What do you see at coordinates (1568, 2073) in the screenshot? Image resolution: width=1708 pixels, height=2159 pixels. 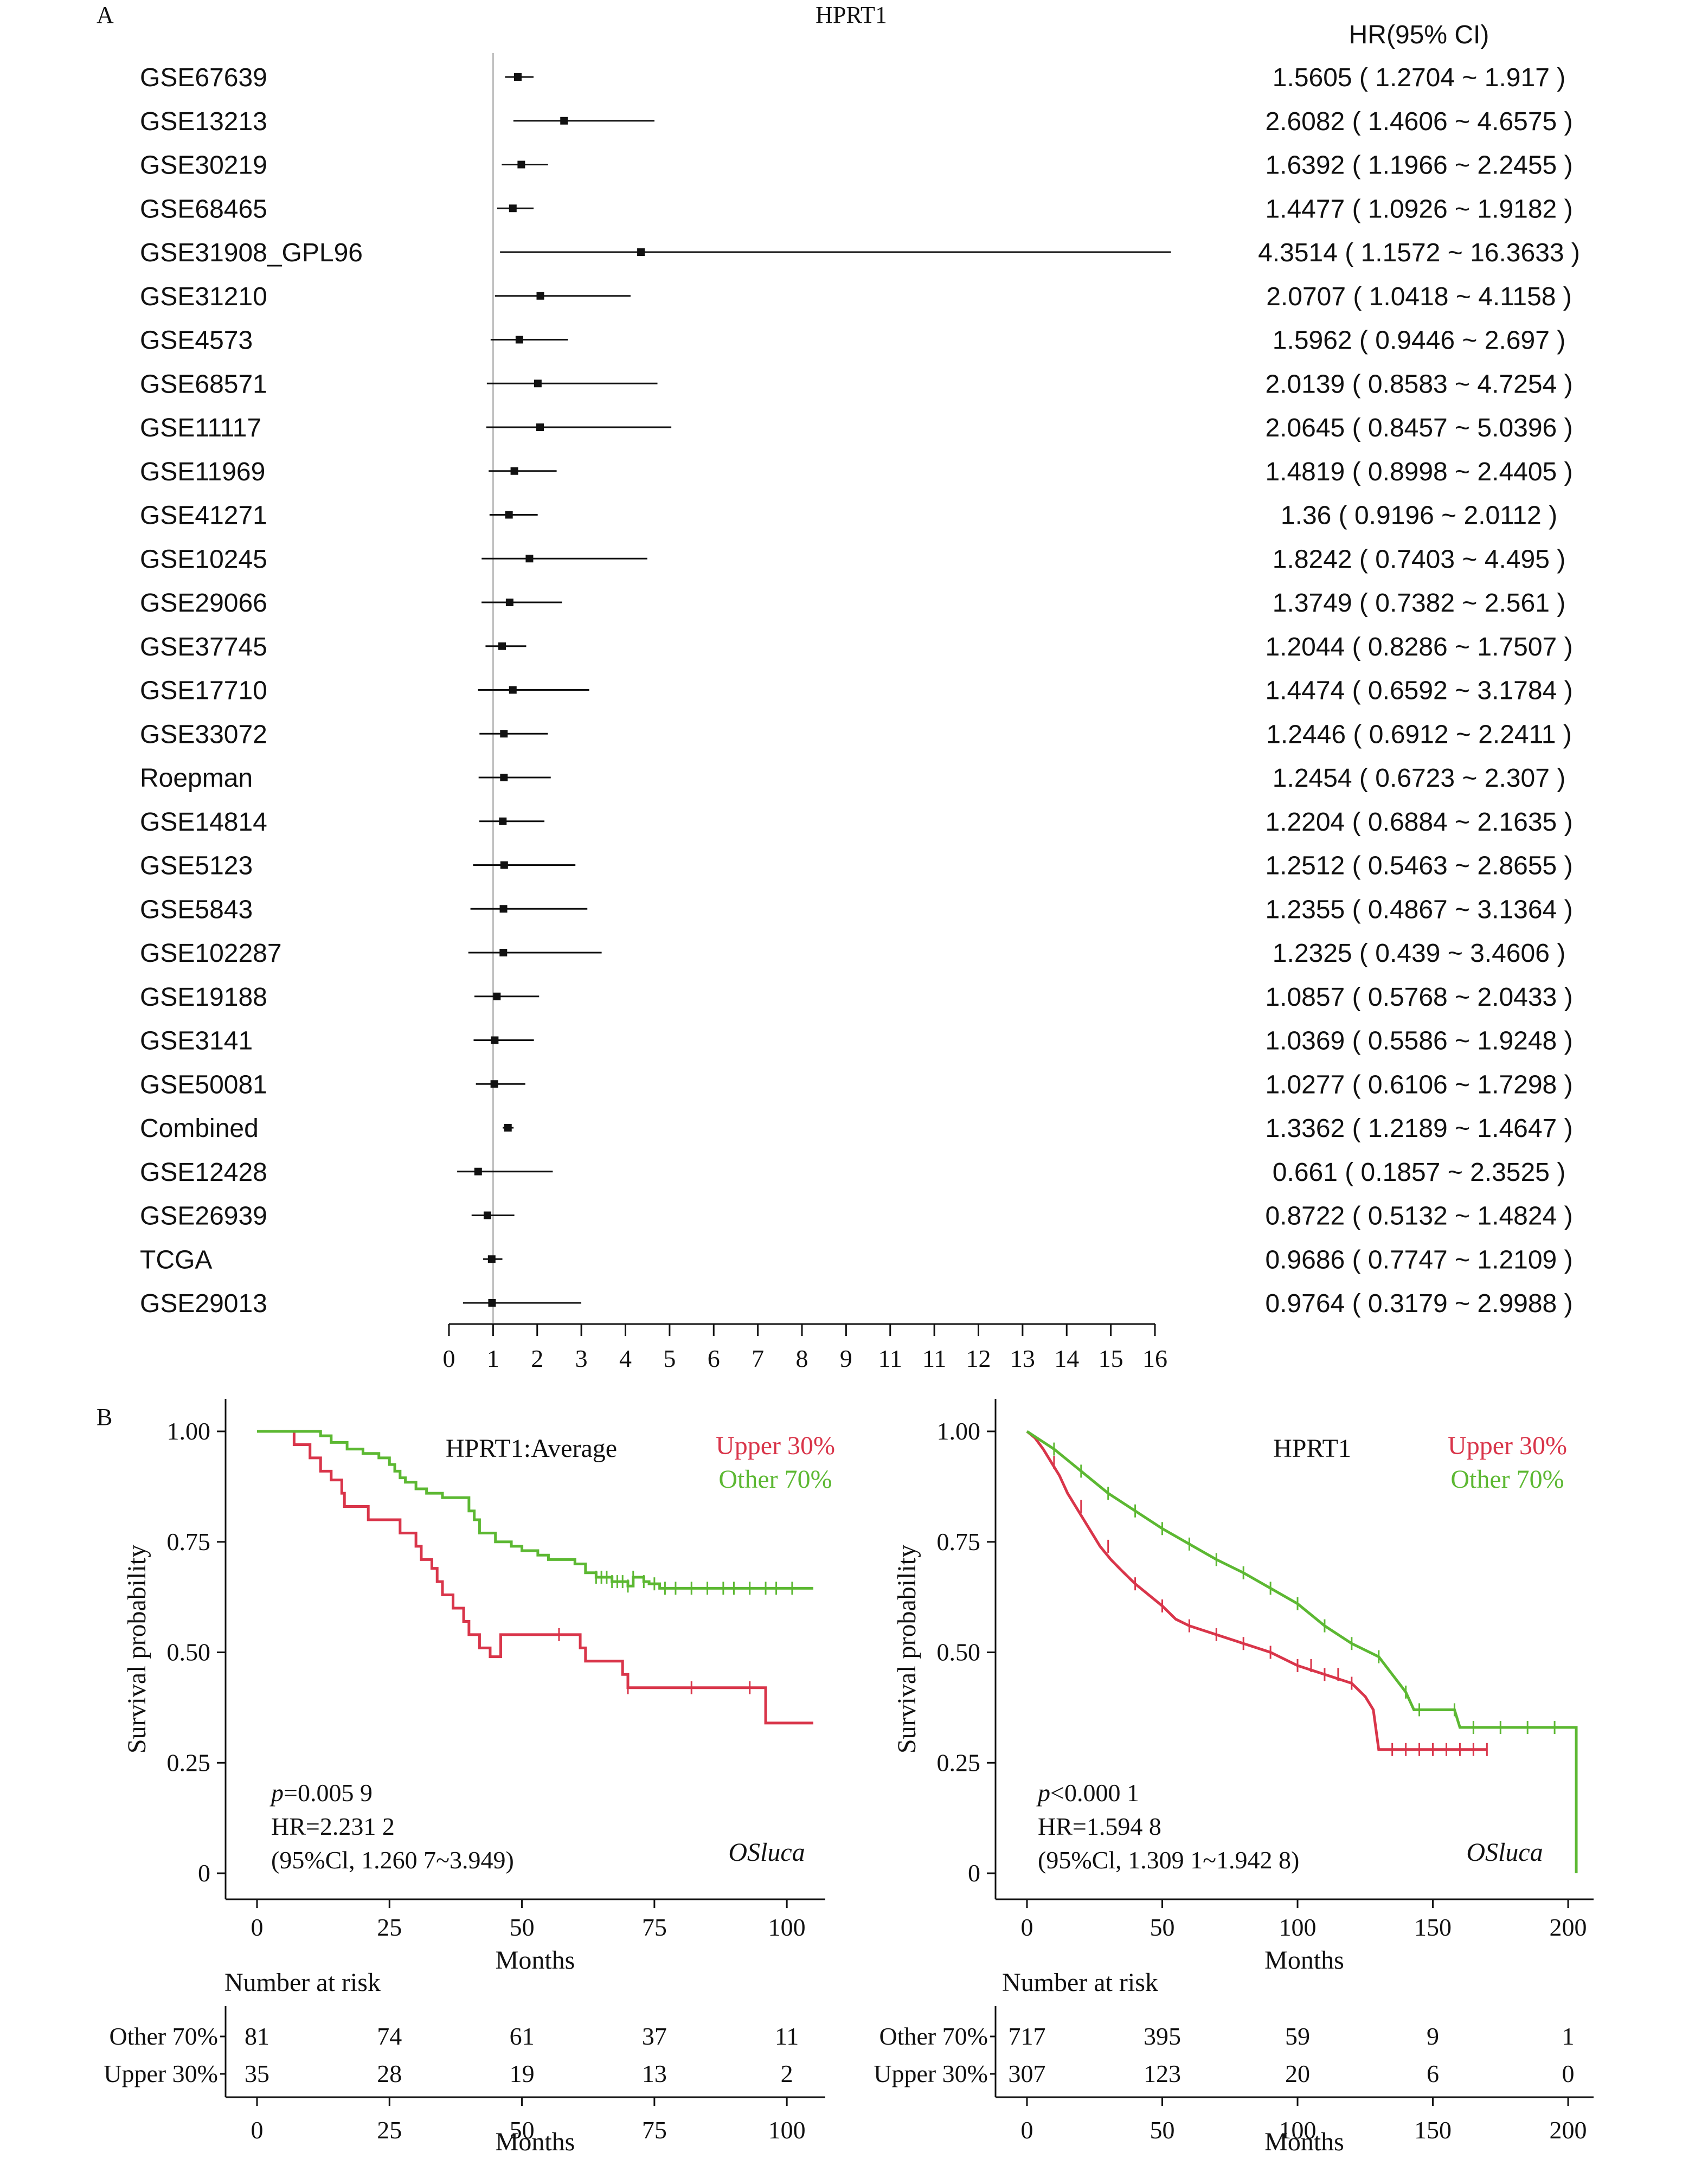 I see `risk-count: 0` at bounding box center [1568, 2073].